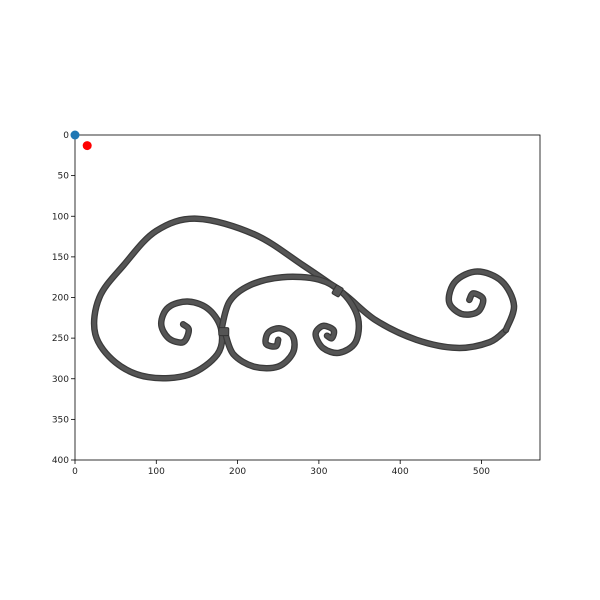 The height and width of the screenshot is (600, 600). I want to click on x-tick-label: 400, so click(400, 472).